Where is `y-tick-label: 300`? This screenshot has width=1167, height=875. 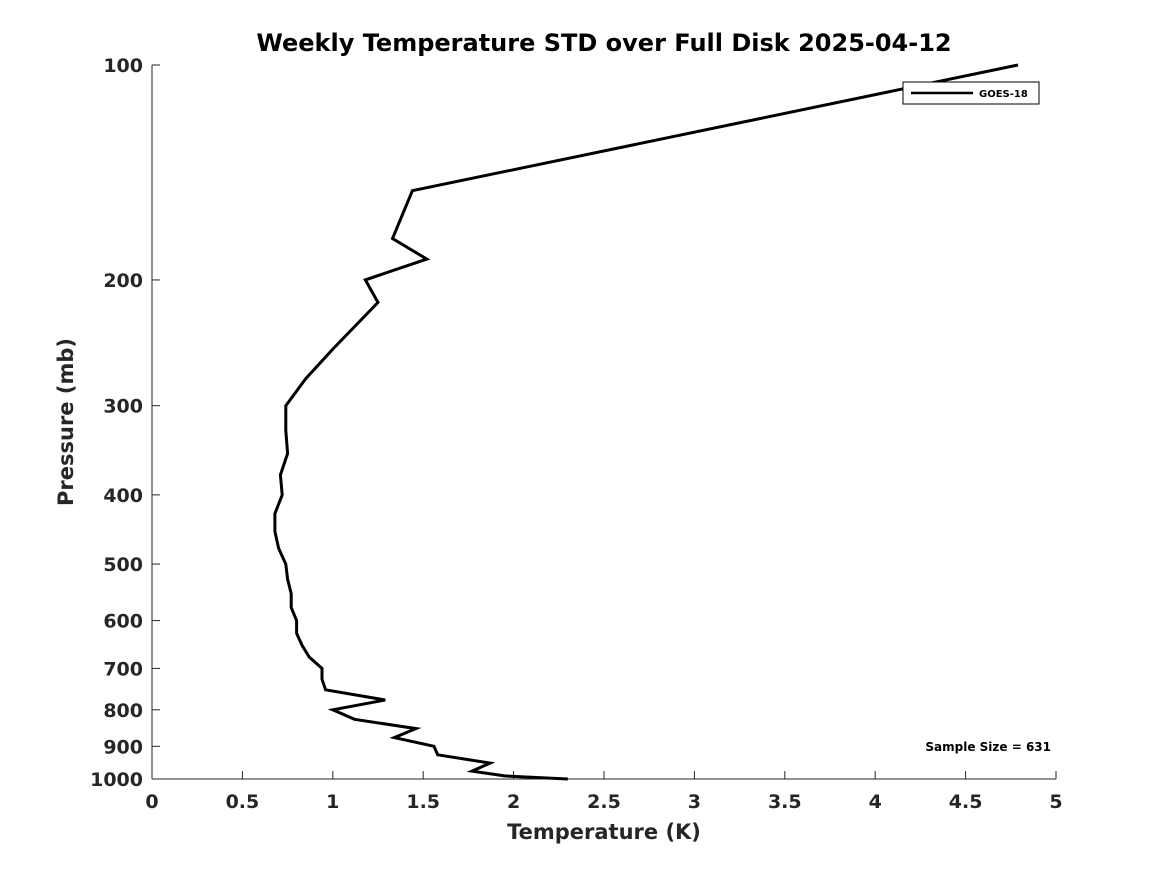 y-tick-label: 300 is located at coordinates (123, 407).